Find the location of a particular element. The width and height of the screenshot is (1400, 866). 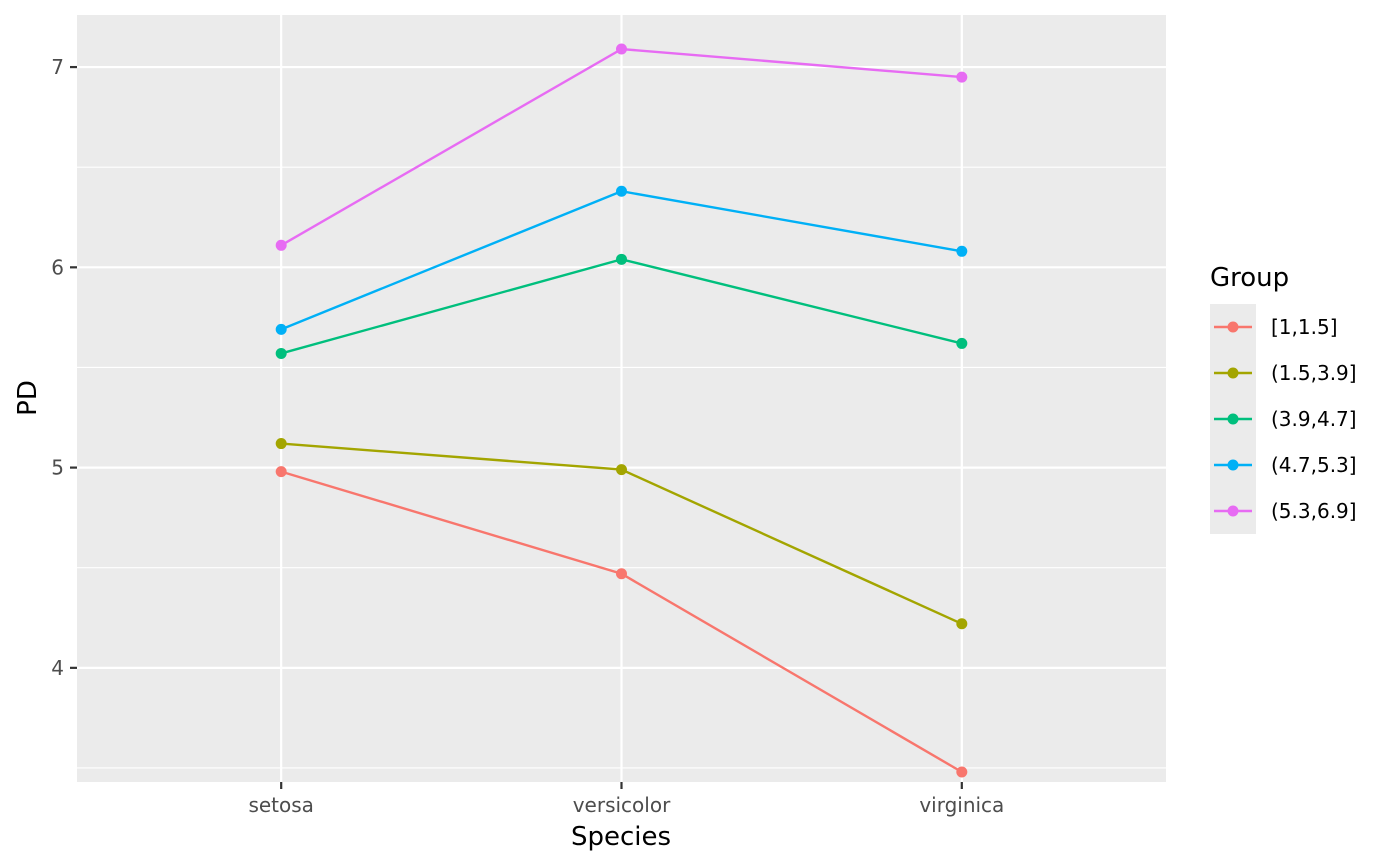

x-tick-label: setosa is located at coordinates (280, 805).